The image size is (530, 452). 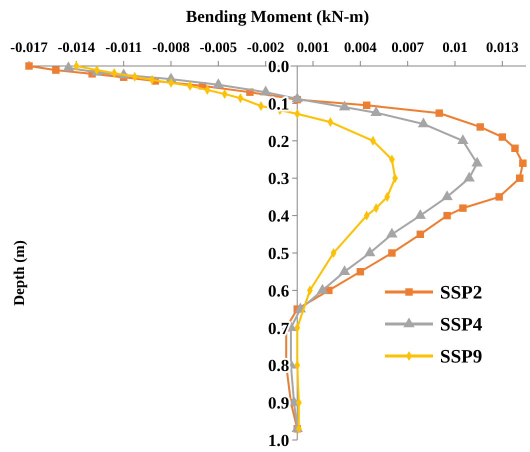 I want to click on y-tick-label: 0.0, so click(x=279, y=66).